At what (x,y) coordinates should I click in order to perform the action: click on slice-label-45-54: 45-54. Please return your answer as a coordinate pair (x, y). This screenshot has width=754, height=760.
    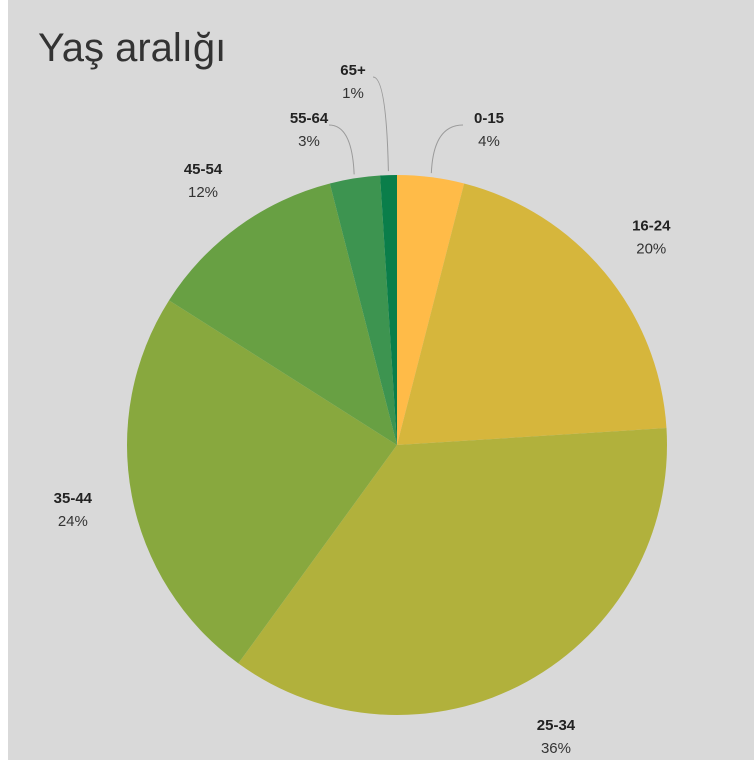
    Looking at the image, I should click on (203, 169).